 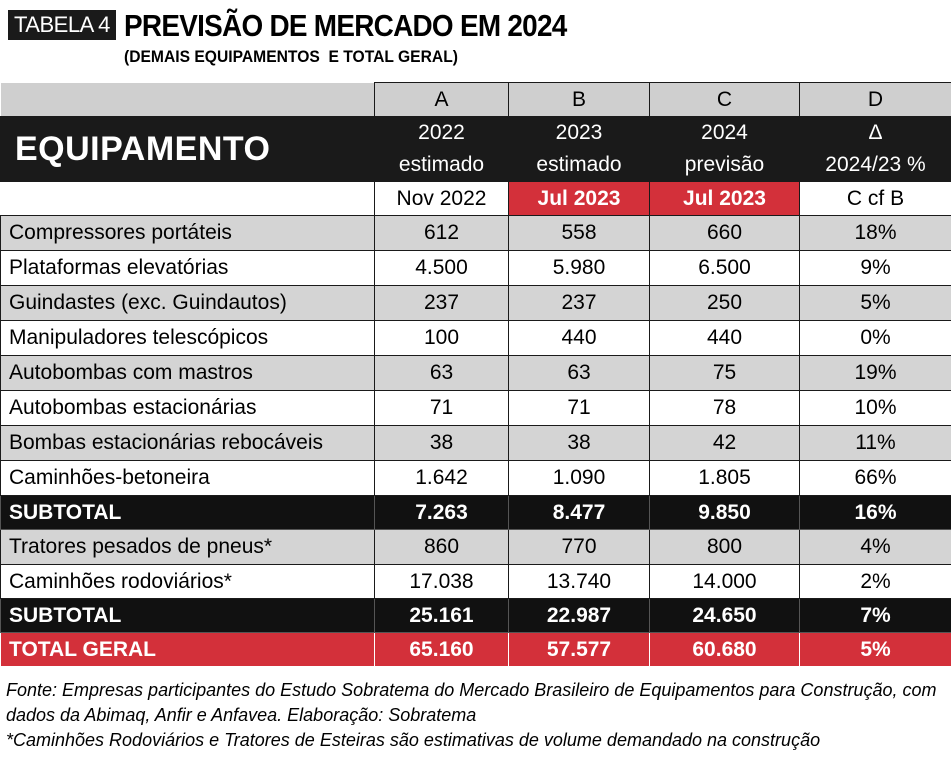 I want to click on cell-d: 16%, so click(x=875, y=512).